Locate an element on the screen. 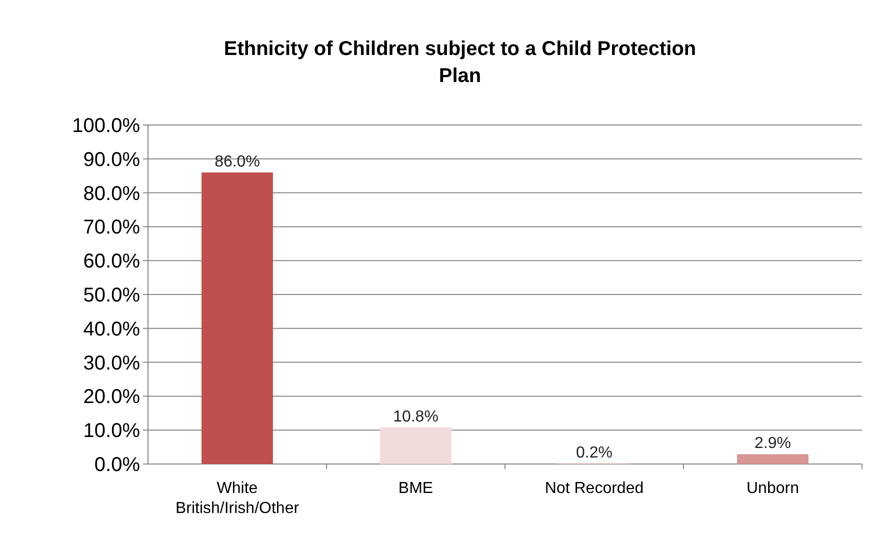 Image resolution: width=879 pixels, height=534 pixels. y-tick-label: 40.0% is located at coordinates (111, 329).